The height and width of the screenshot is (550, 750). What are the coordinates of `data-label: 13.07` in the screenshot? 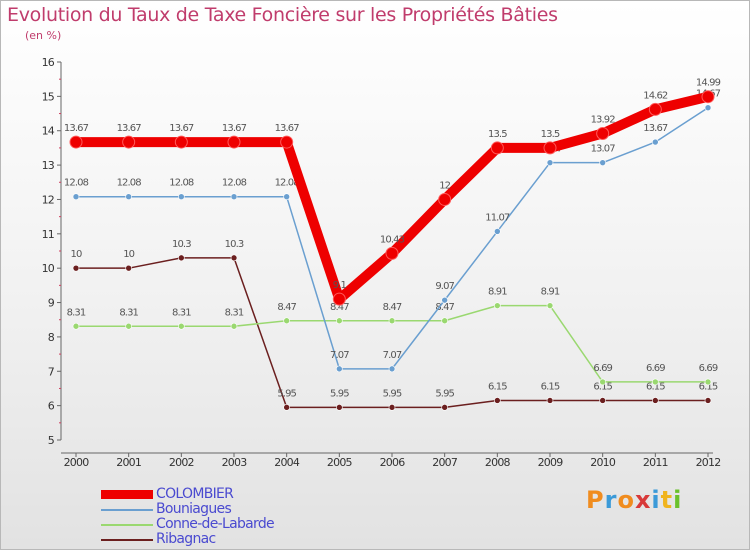 It's located at (603, 149).